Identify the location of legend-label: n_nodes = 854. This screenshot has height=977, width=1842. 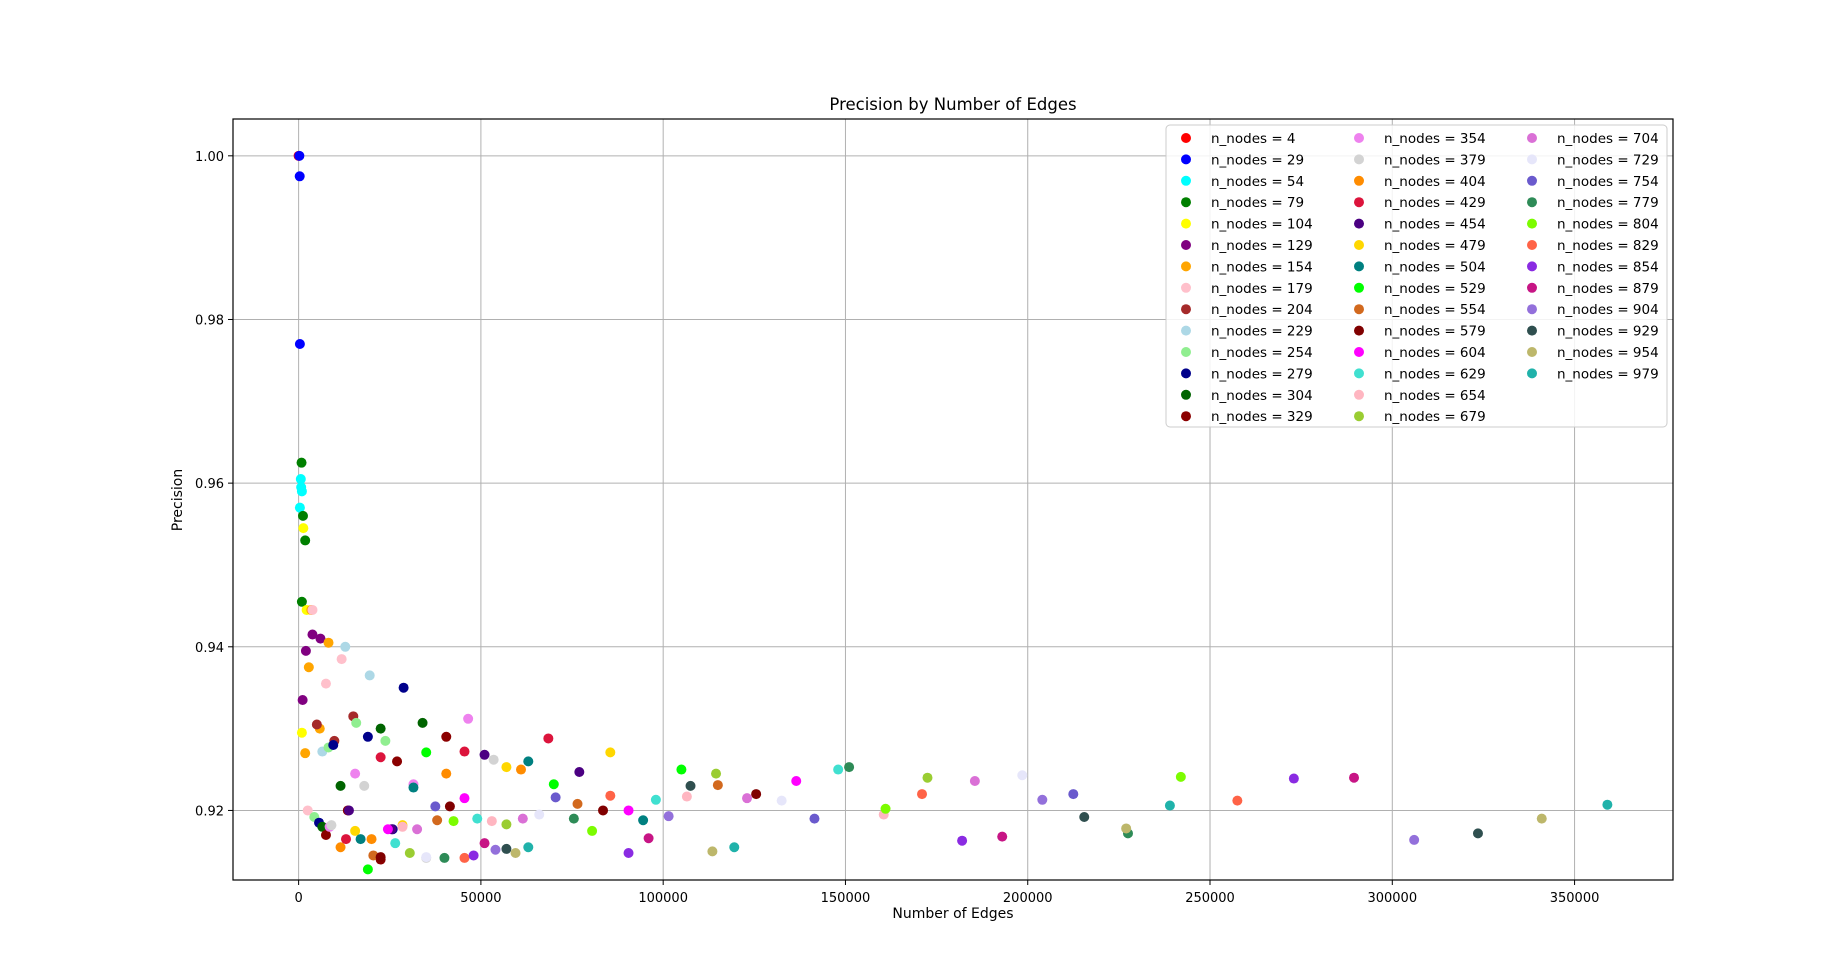
(1608, 267).